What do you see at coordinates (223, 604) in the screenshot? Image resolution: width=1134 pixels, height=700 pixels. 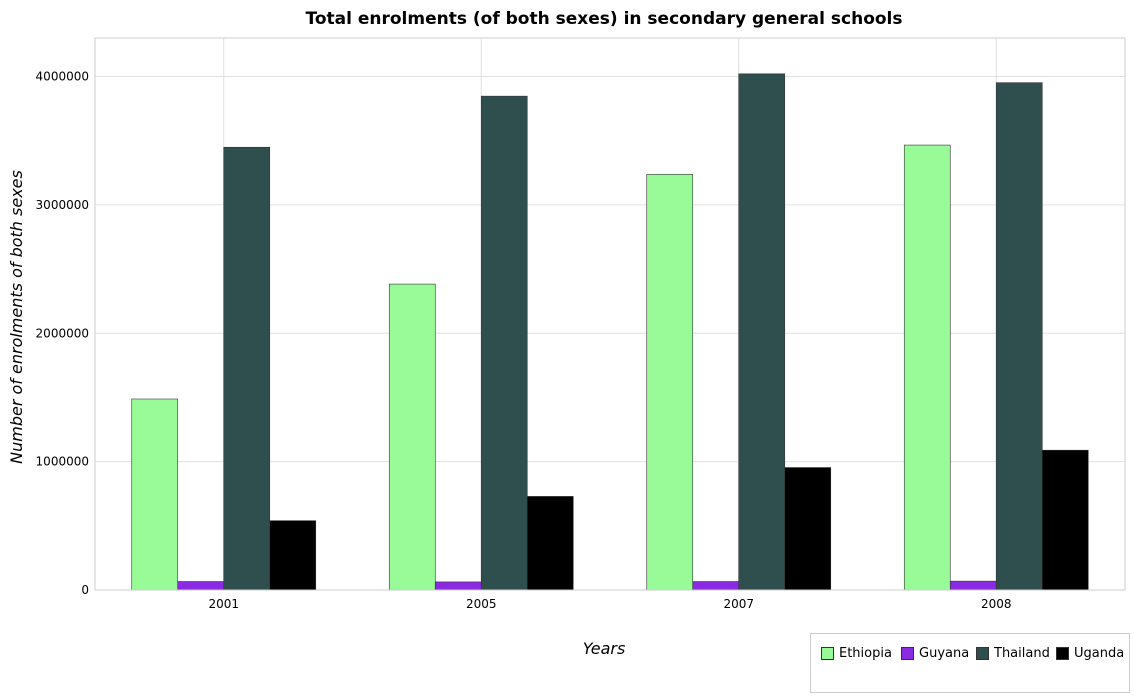 I see `x-tick-label: 2001` at bounding box center [223, 604].